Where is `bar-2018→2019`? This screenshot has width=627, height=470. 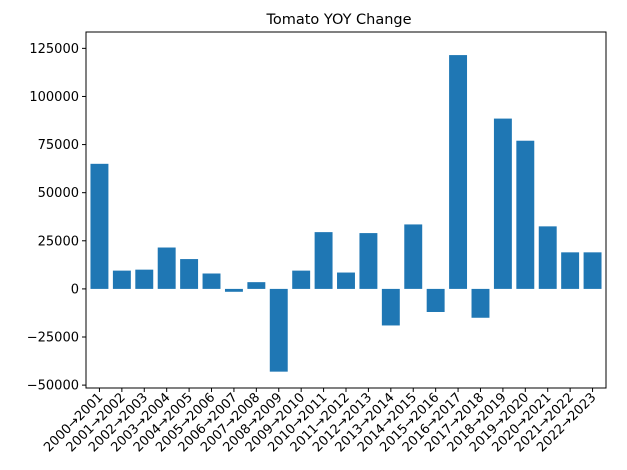 bar-2018→2019 is located at coordinates (502, 203).